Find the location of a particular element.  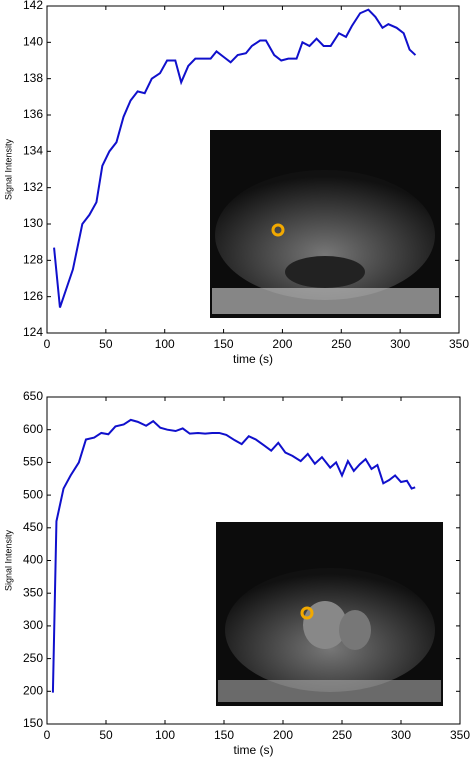

y-tick-label: 130 is located at coordinates (33, 223).